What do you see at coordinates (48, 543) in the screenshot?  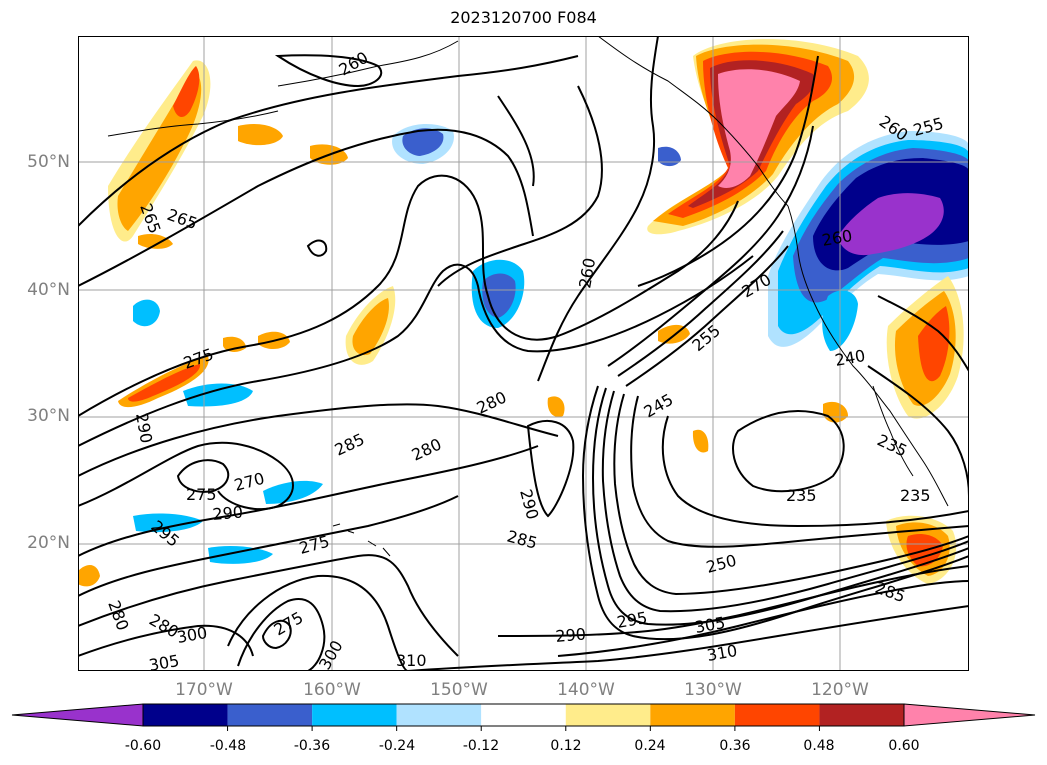 I see `lat-label: 20°N` at bounding box center [48, 543].